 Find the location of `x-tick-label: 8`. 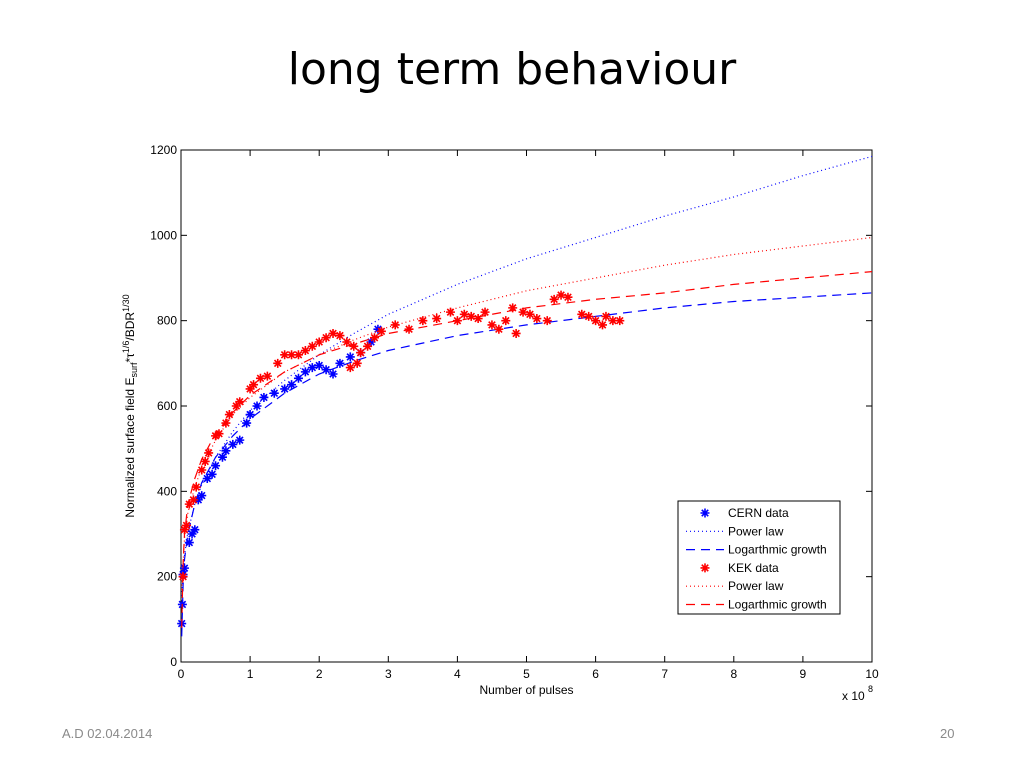

x-tick-label: 8 is located at coordinates (733, 674).